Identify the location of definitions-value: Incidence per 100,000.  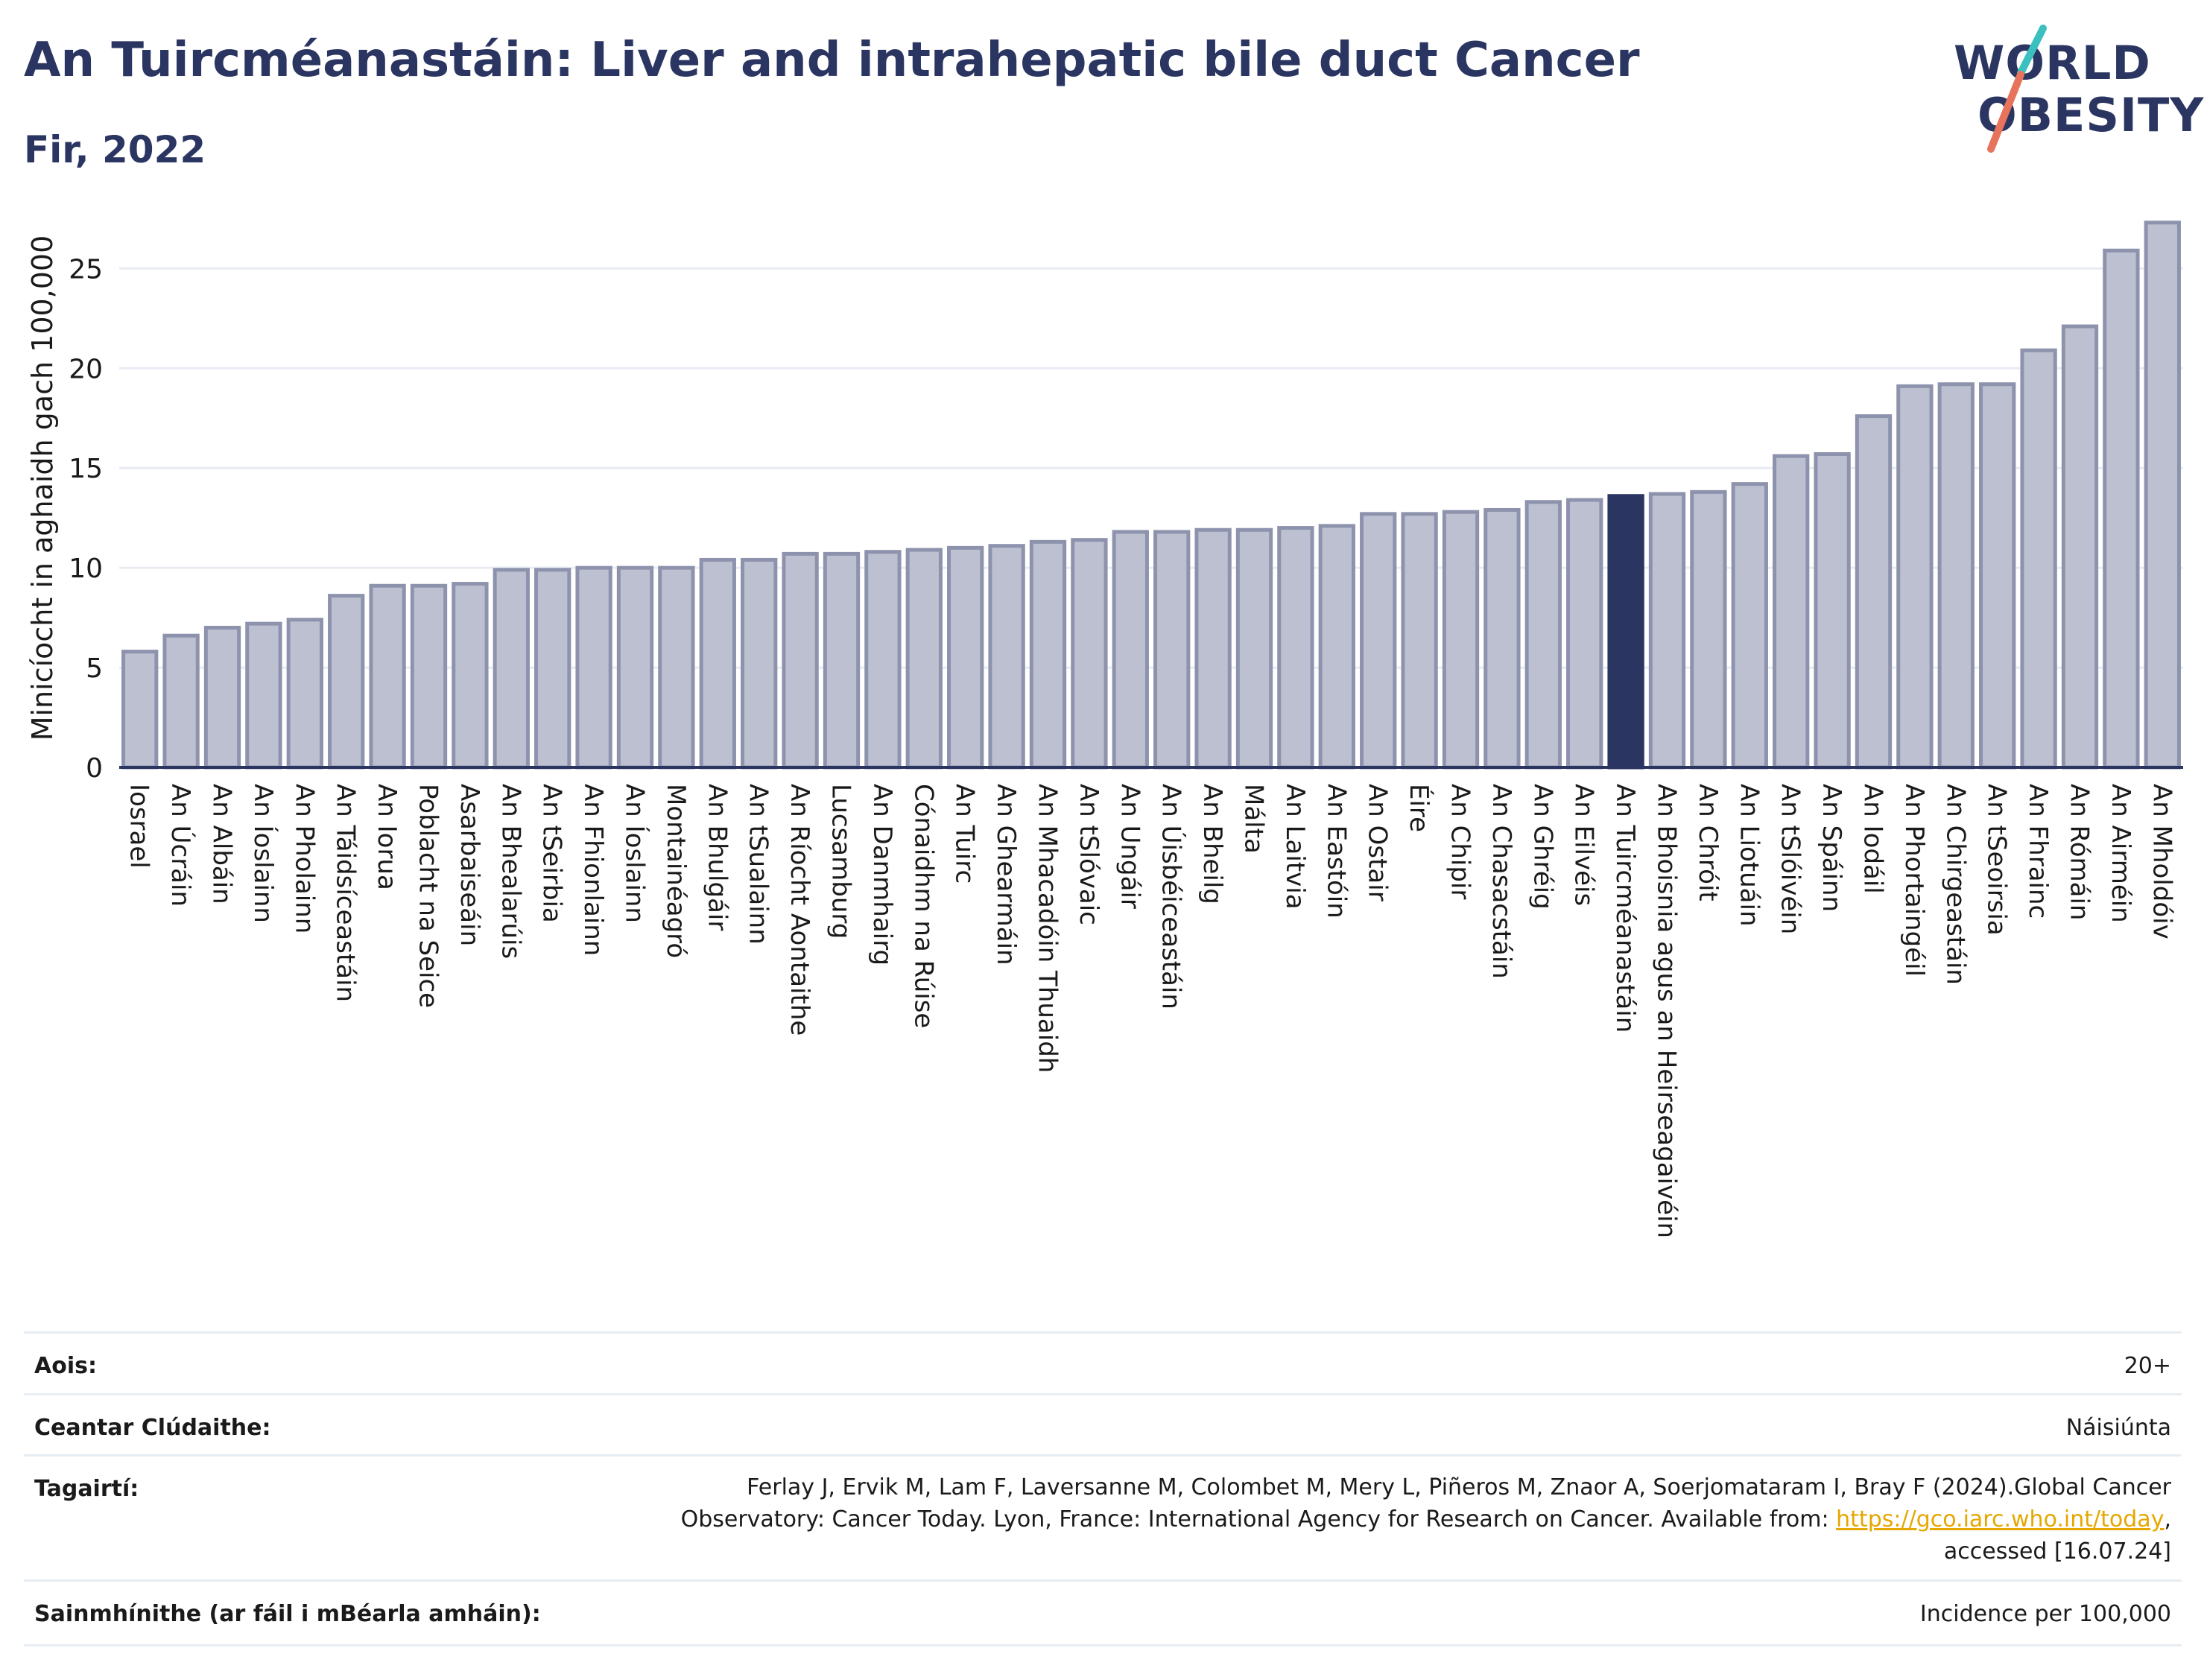
(2045, 1614).